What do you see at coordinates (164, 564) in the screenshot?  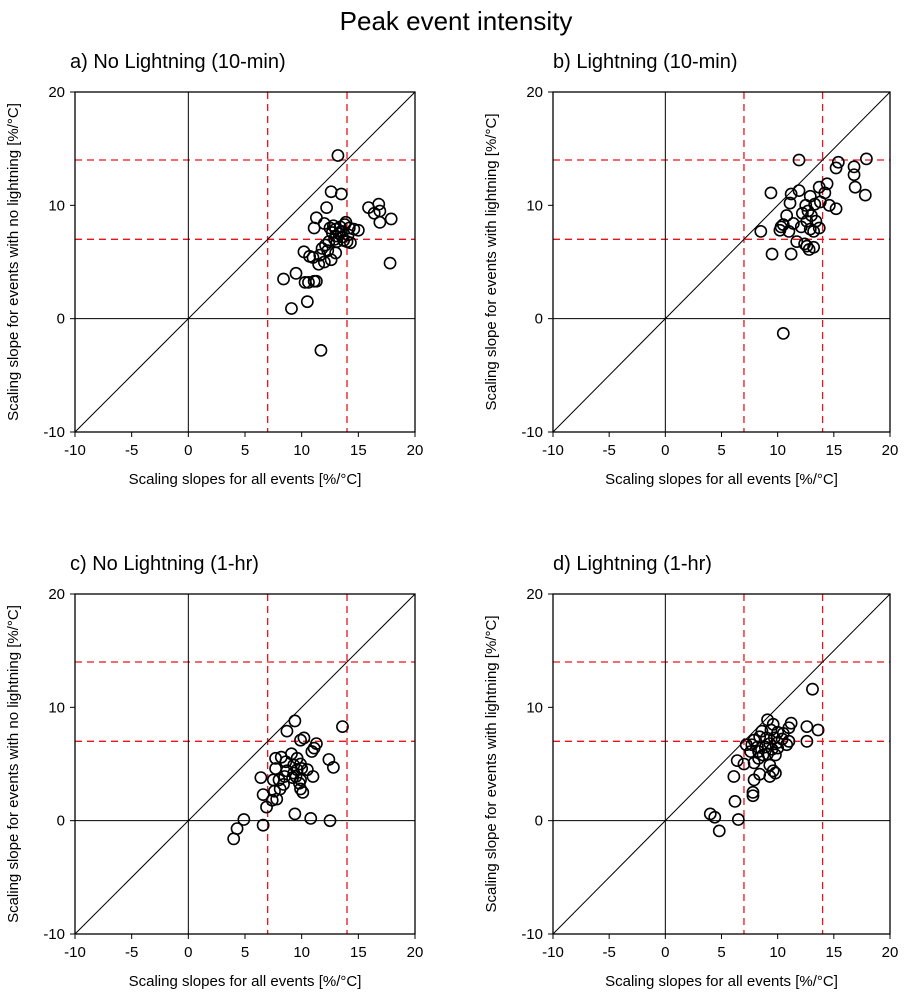 I see `panel-title: c) No Lightning (1-hr)` at bounding box center [164, 564].